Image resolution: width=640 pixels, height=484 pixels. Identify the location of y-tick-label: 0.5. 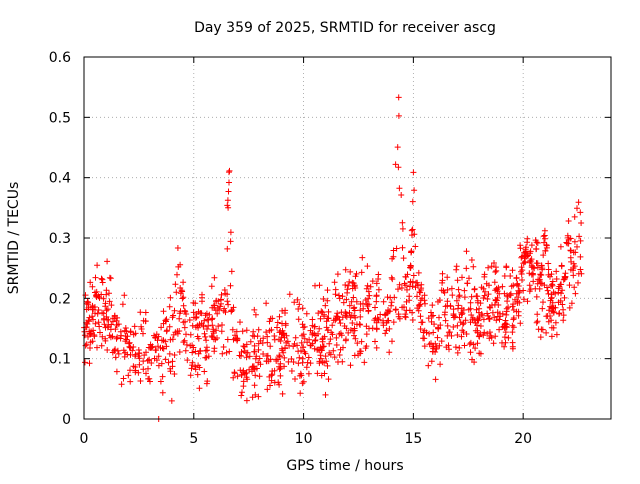
(60, 118).